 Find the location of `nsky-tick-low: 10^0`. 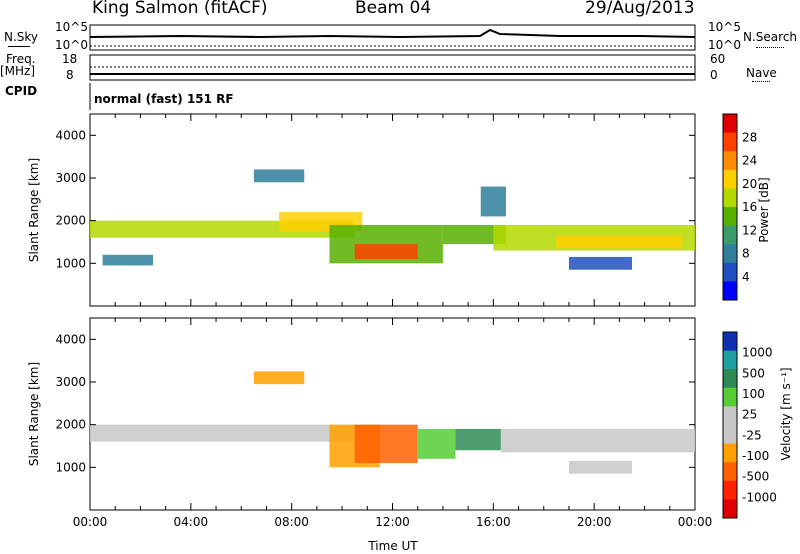

nsky-tick-low: 10^0 is located at coordinates (71, 45).